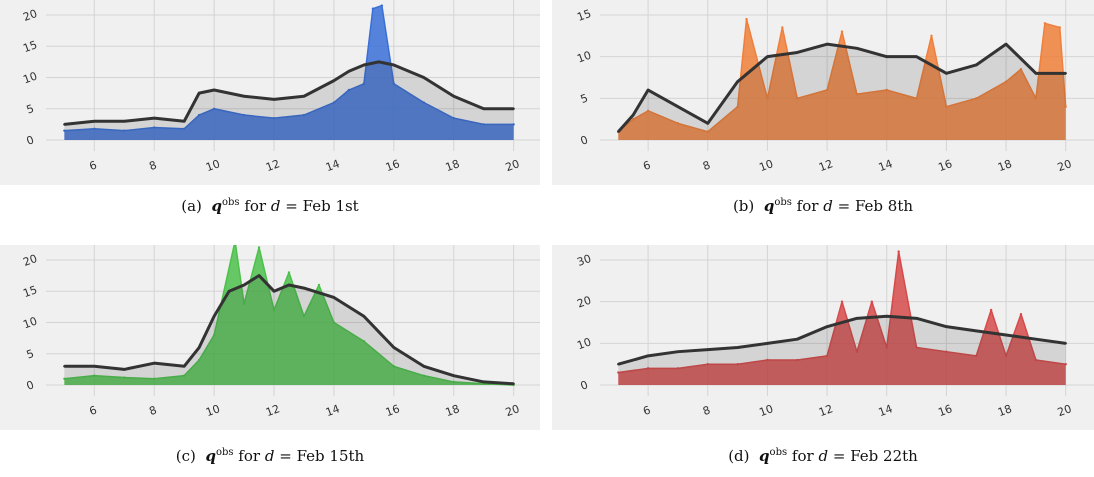 This screenshot has width=1094, height=477. What do you see at coordinates (842, 92) in the screenshot?
I see `series-predicted-area` at bounding box center [842, 92].